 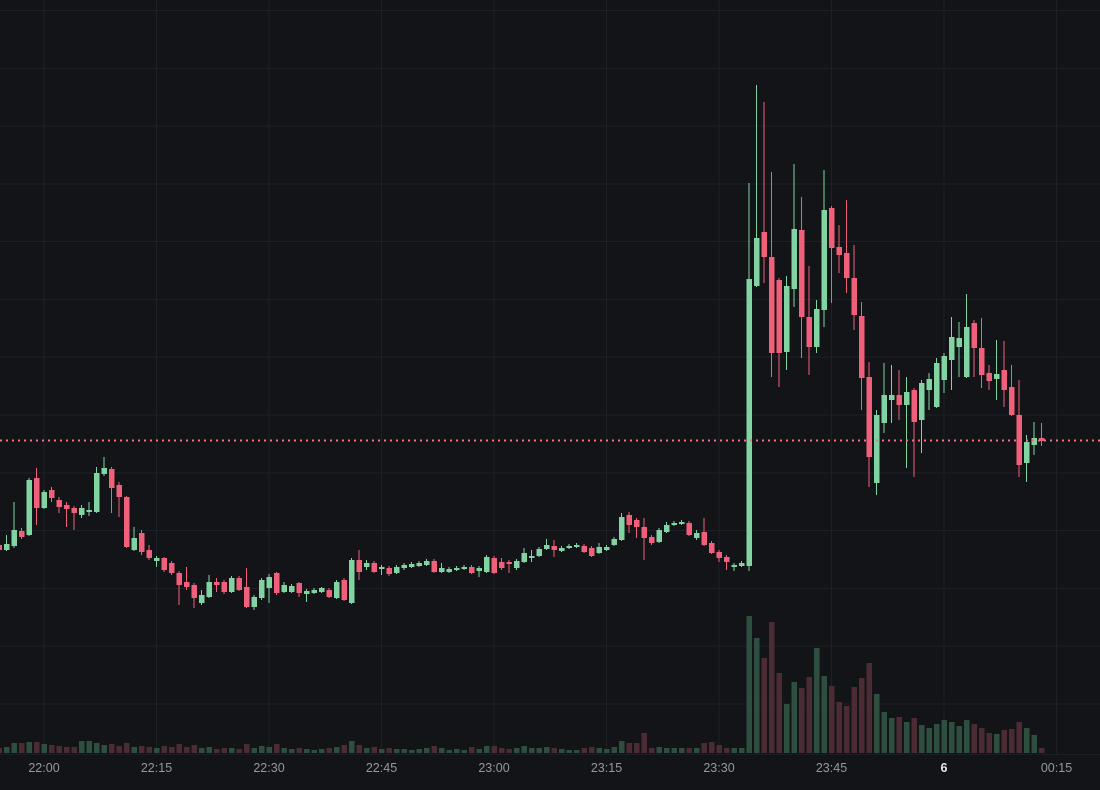 What do you see at coordinates (944, 768) in the screenshot?
I see `time-tick-label: 6` at bounding box center [944, 768].